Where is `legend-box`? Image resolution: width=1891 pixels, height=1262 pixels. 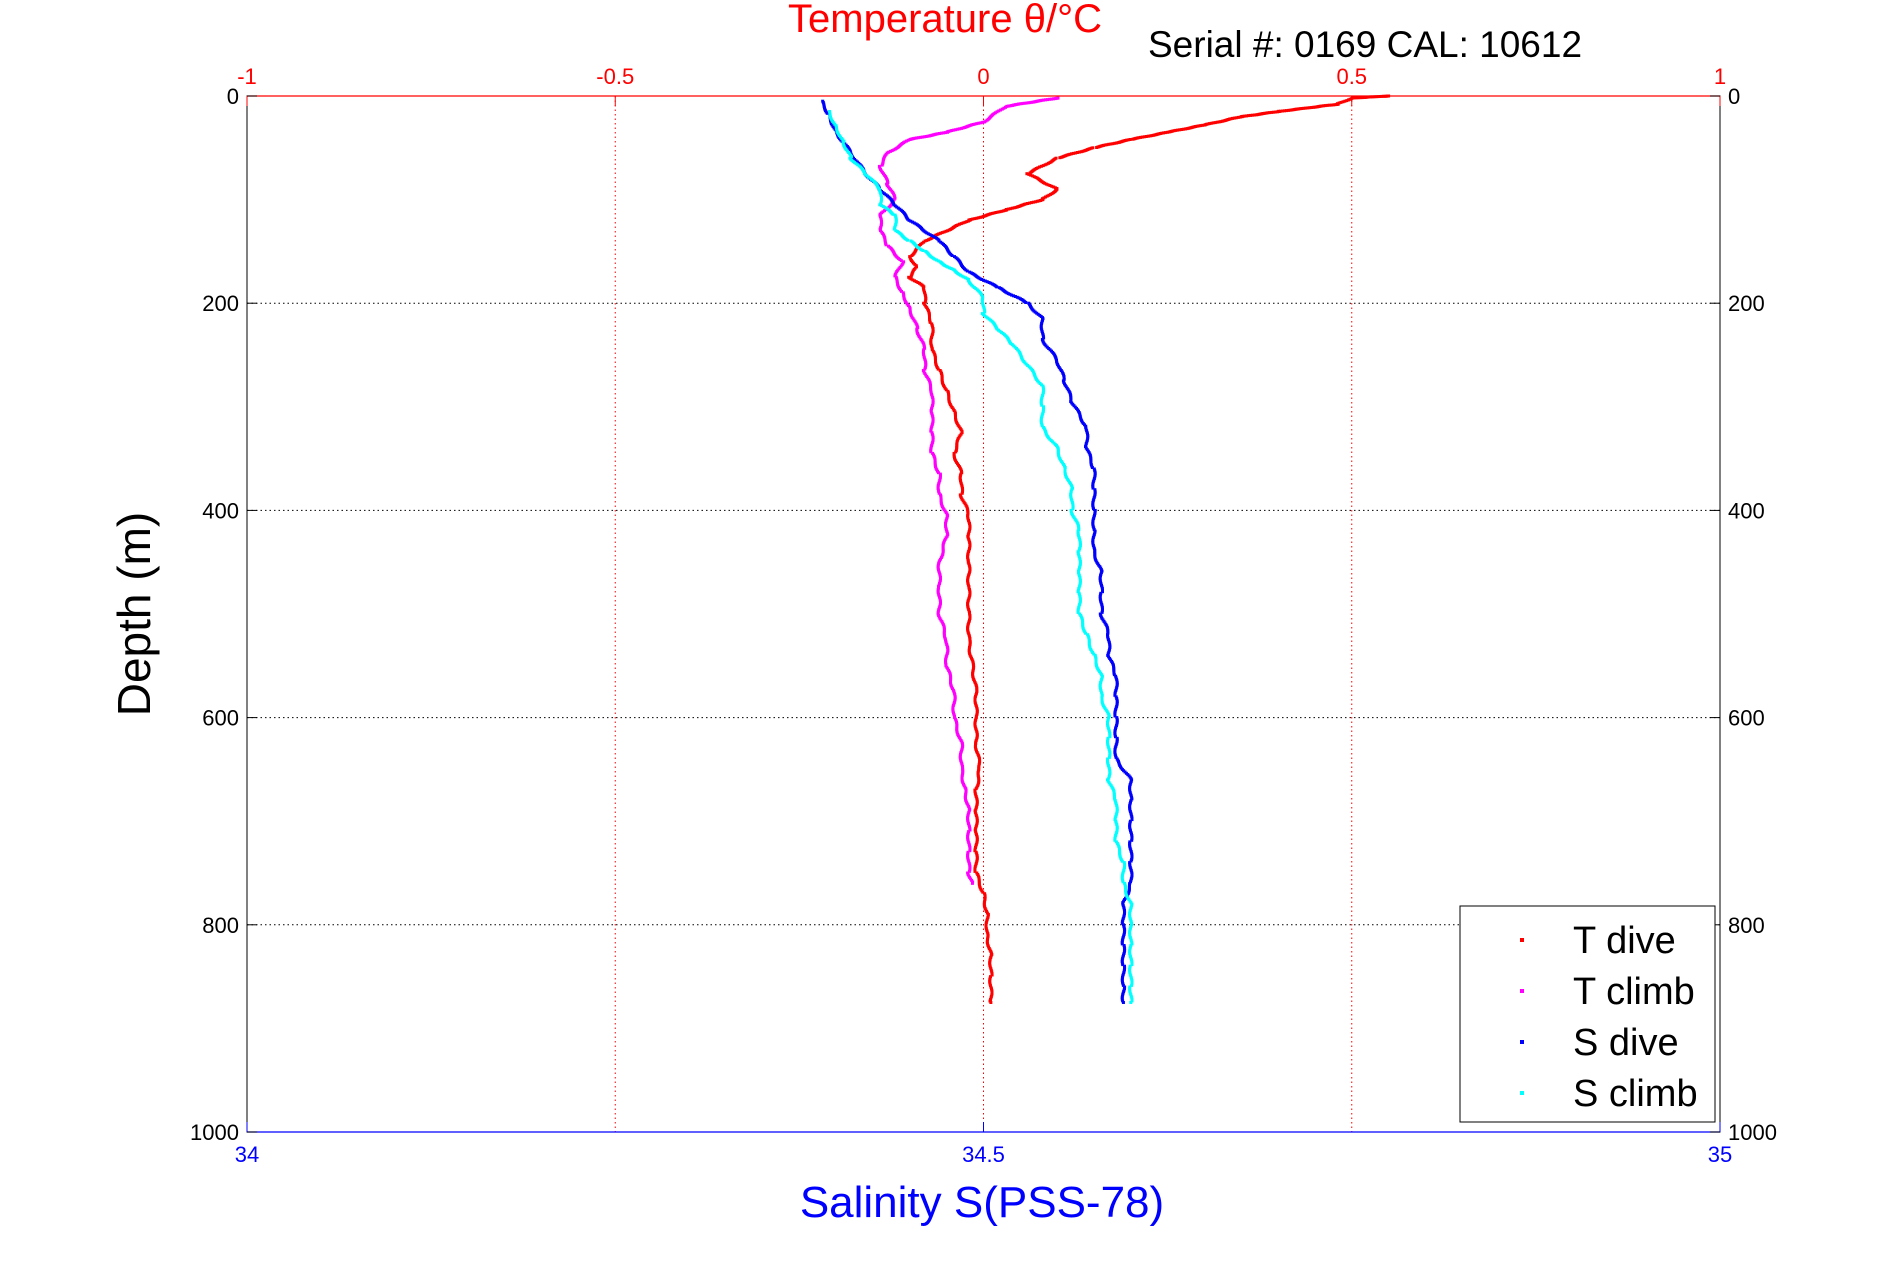
legend-box is located at coordinates (1587, 1014).